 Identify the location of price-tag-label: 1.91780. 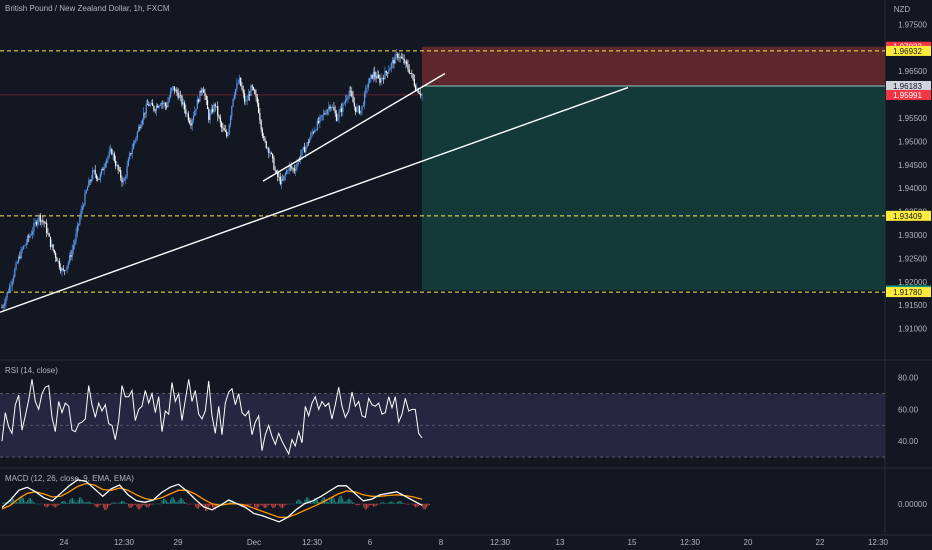
(907, 292).